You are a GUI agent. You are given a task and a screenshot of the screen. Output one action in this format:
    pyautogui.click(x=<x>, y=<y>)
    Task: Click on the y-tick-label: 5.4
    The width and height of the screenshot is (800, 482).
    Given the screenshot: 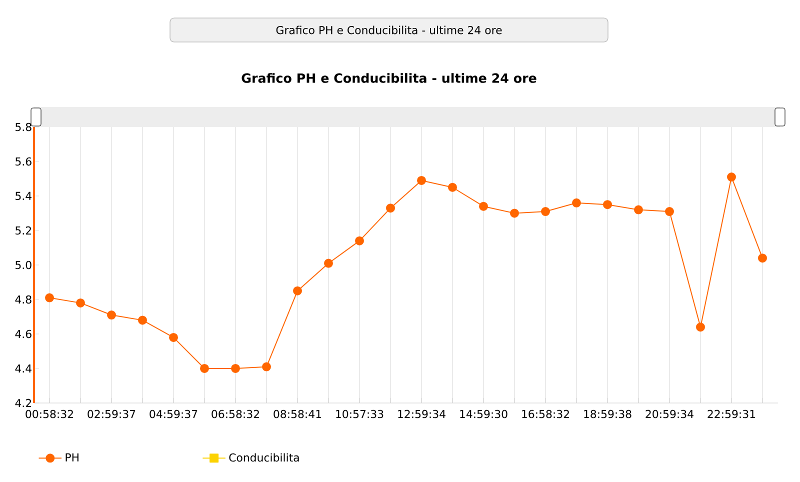 What is the action you would take?
    pyautogui.click(x=24, y=196)
    